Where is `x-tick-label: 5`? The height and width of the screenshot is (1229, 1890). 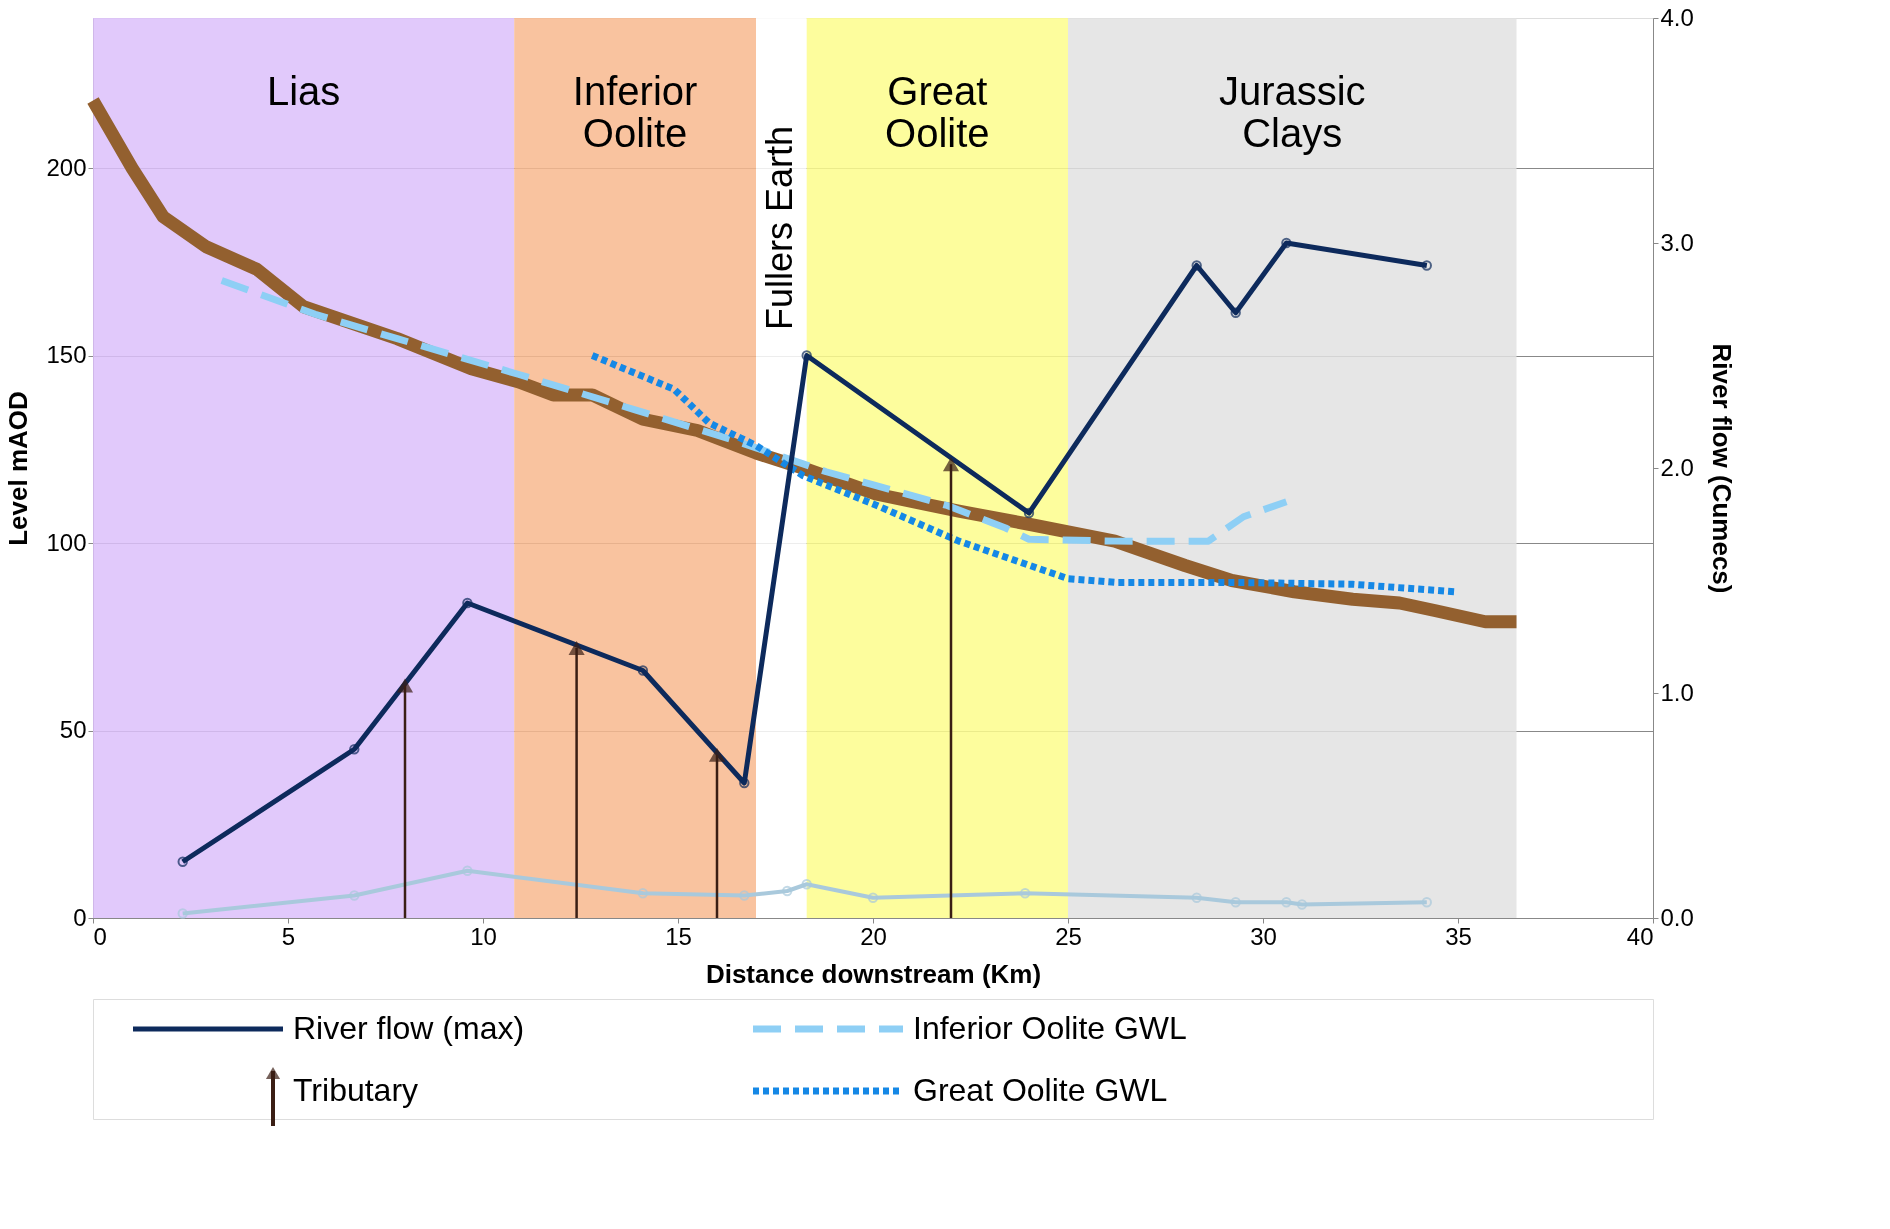
x-tick-label: 5 is located at coordinates (288, 936).